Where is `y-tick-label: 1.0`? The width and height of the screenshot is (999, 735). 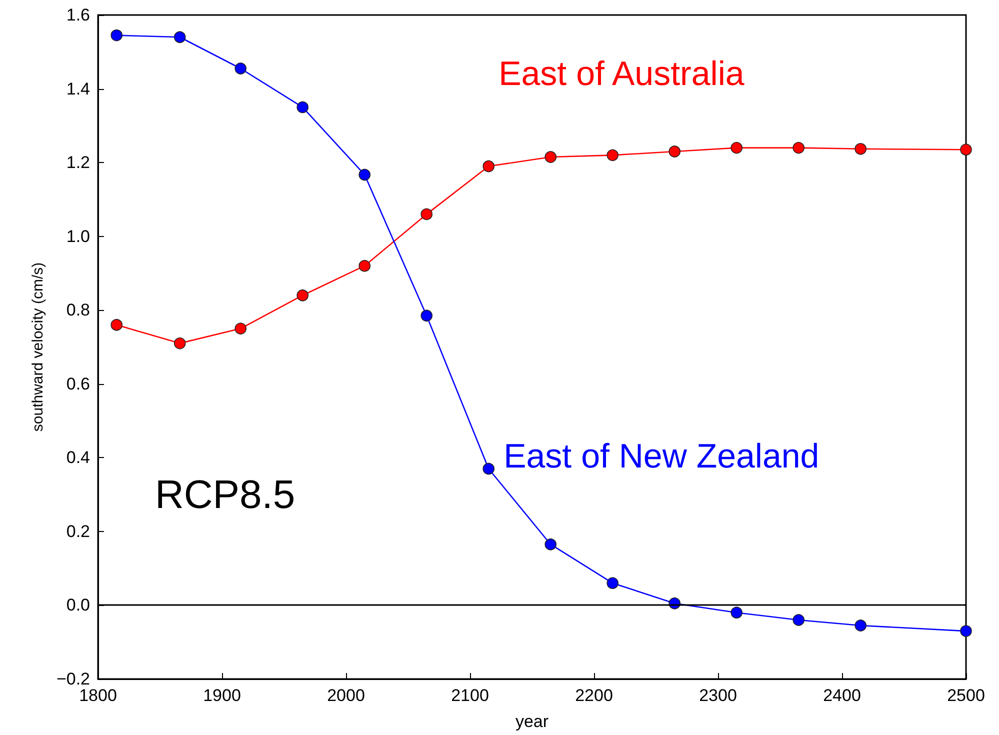
y-tick-label: 1.0 is located at coordinates (78, 236).